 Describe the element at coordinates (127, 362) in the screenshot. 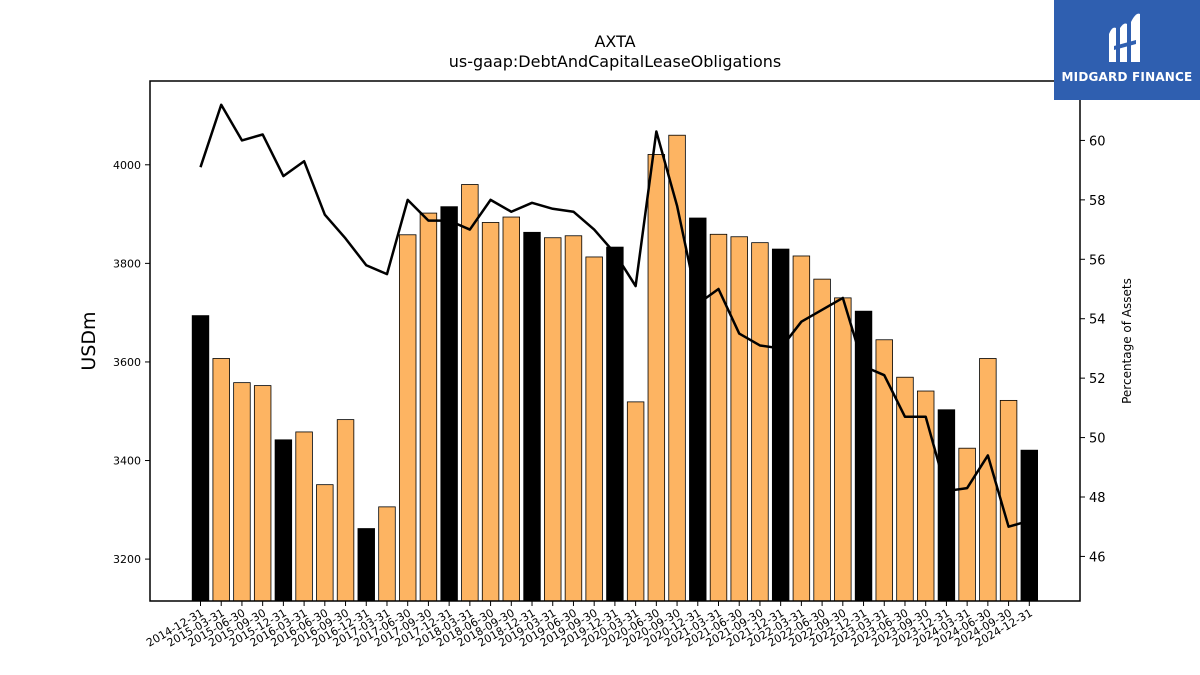

I see `y-tick-label: 3600` at that location.